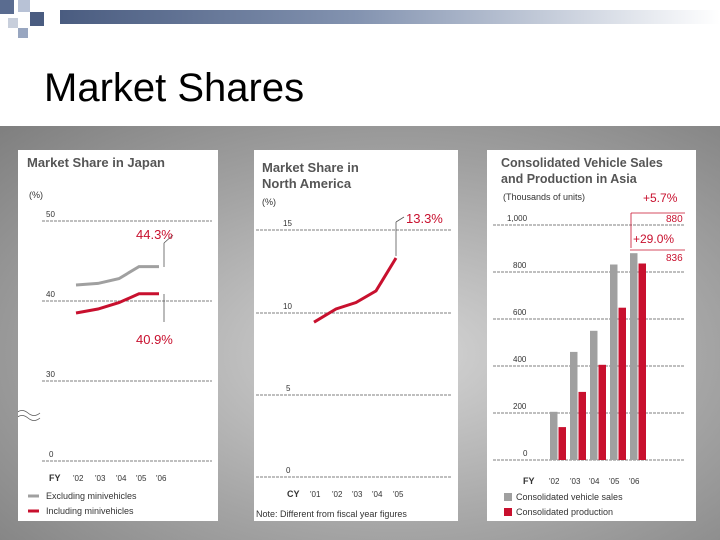  Describe the element at coordinates (310, 167) in the screenshot. I see `chart-title-line: Market Share in` at that location.